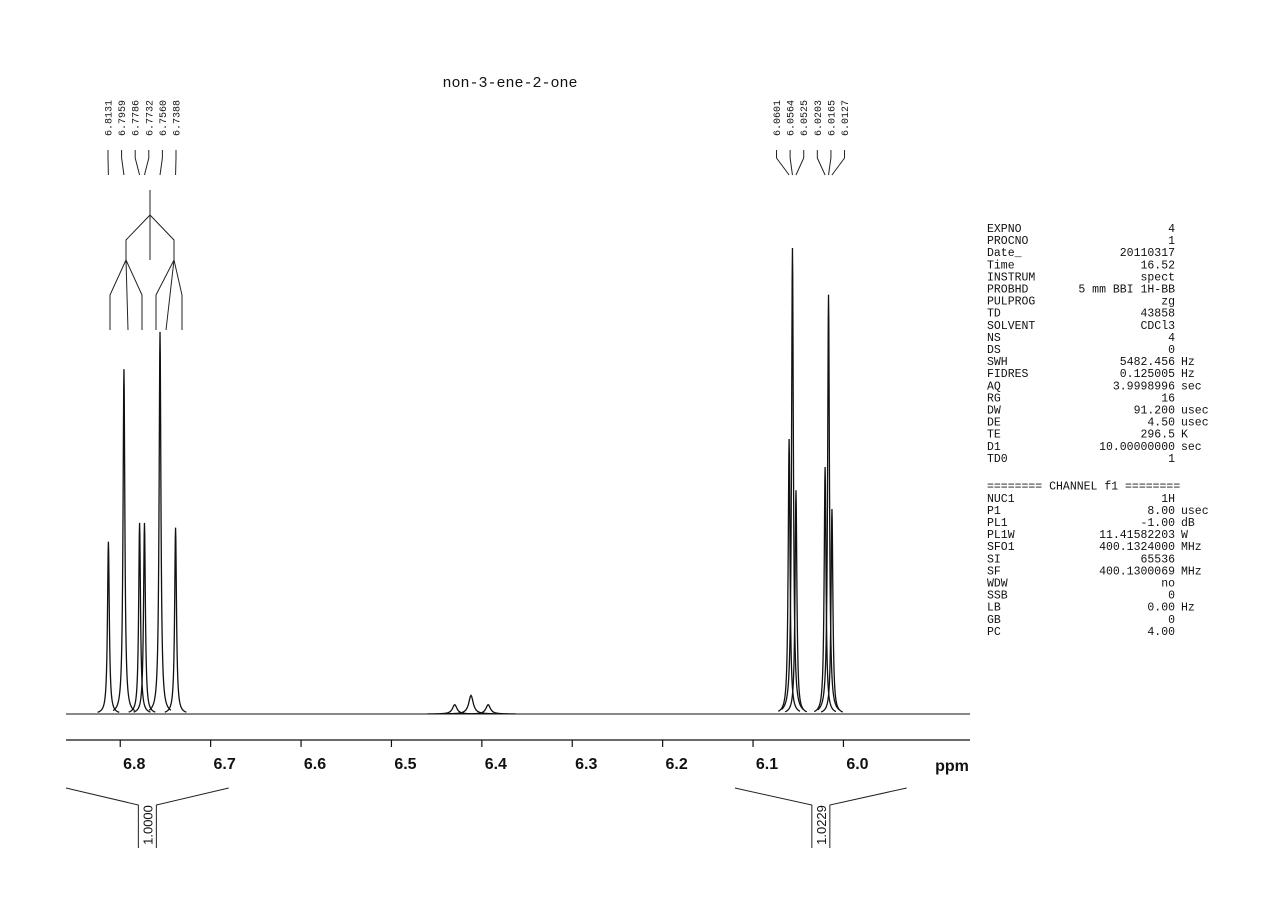  Describe the element at coordinates (994, 350) in the screenshot. I see `parameter-name: DS` at that location.